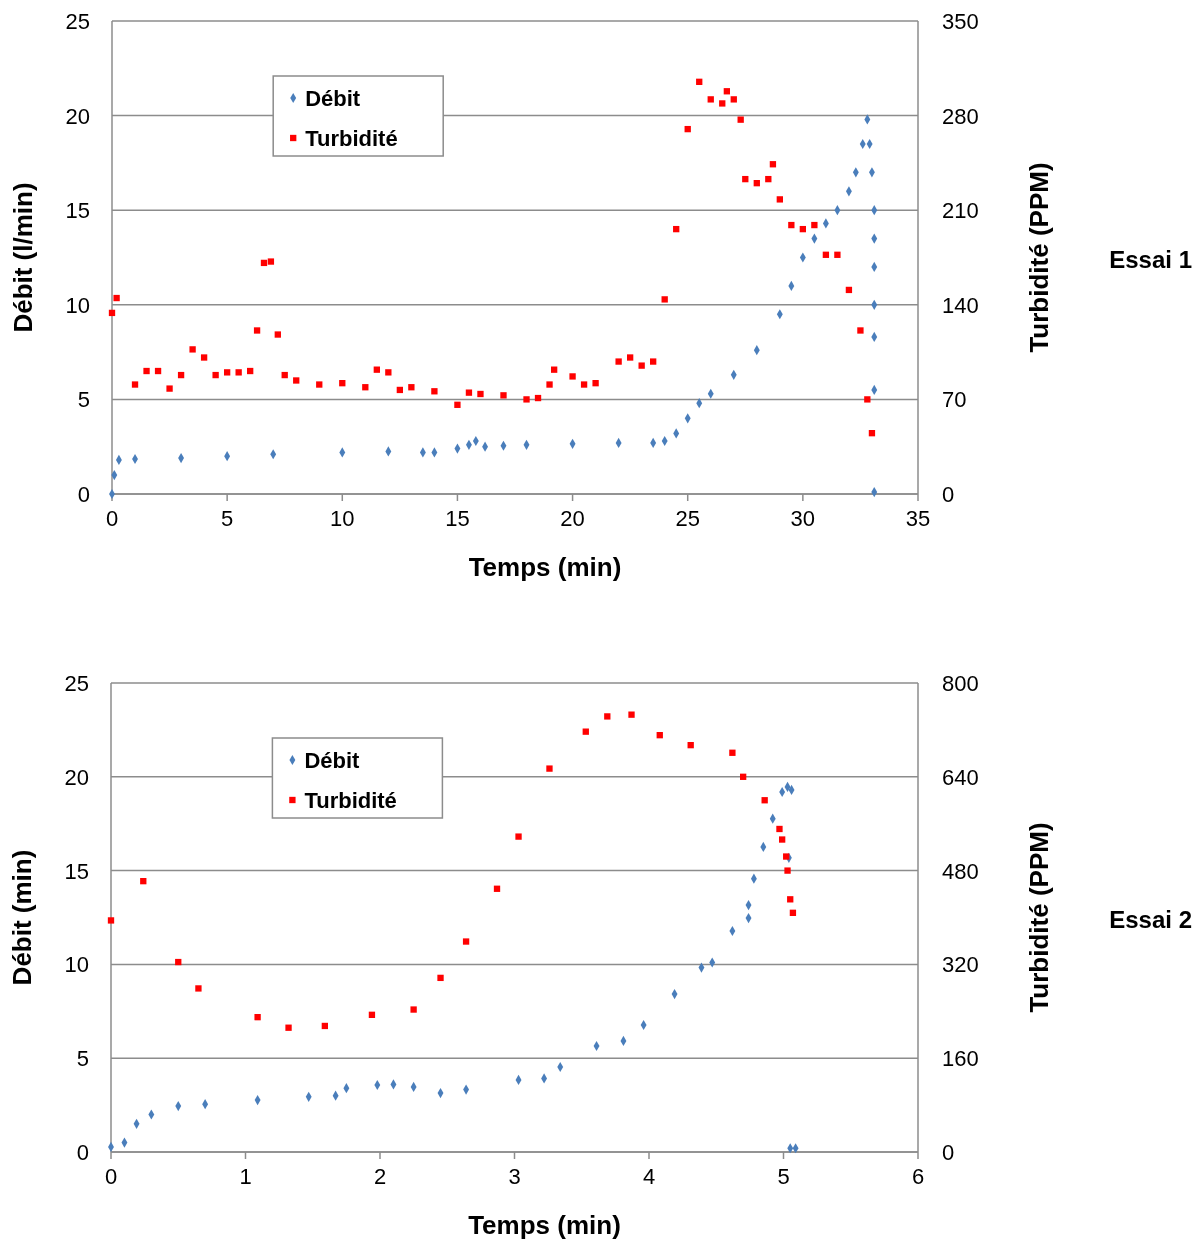 The width and height of the screenshot is (1201, 1245). What do you see at coordinates (960, 116) in the screenshot?
I see `y2-tick-label: 280` at bounding box center [960, 116].